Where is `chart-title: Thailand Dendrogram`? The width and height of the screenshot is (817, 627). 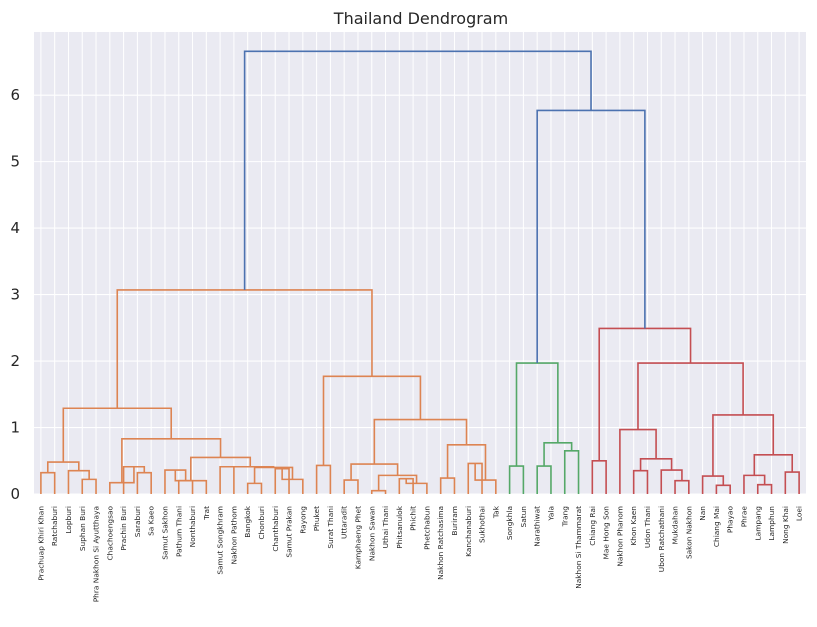 chart-title: Thailand Dendrogram is located at coordinates (420, 18).